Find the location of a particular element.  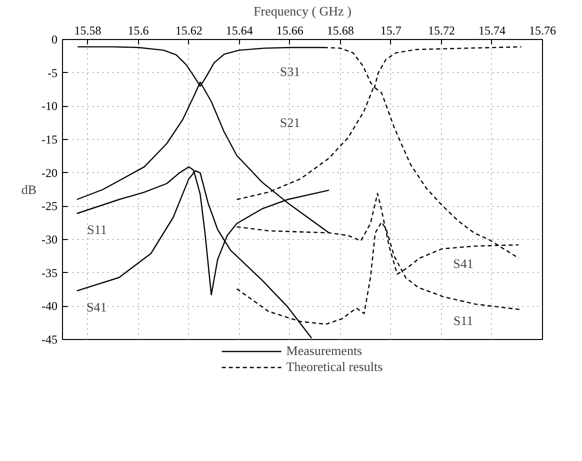

y-tick-label: -5 is located at coordinates (53, 73).